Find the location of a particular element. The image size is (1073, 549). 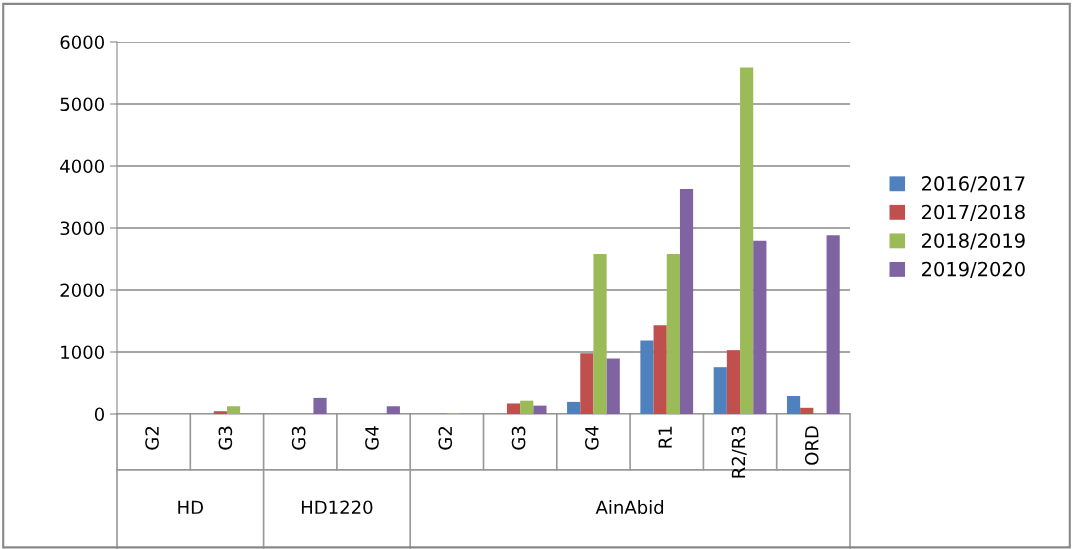

legend-label: 2017/2018 is located at coordinates (973, 212).